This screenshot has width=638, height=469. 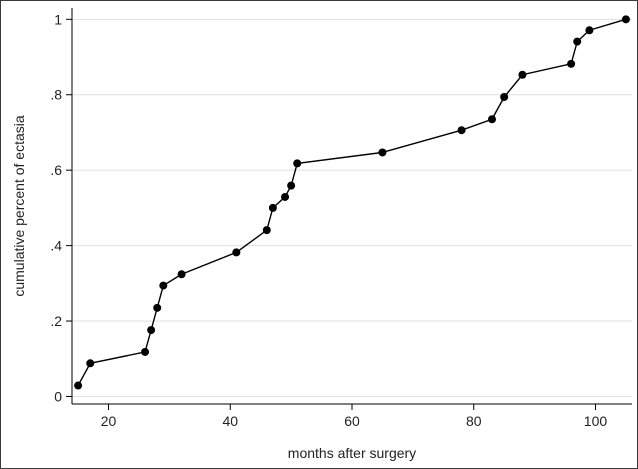 What do you see at coordinates (19, 206) in the screenshot?
I see `y-axis-title: cumulative percent of ectasia` at bounding box center [19, 206].